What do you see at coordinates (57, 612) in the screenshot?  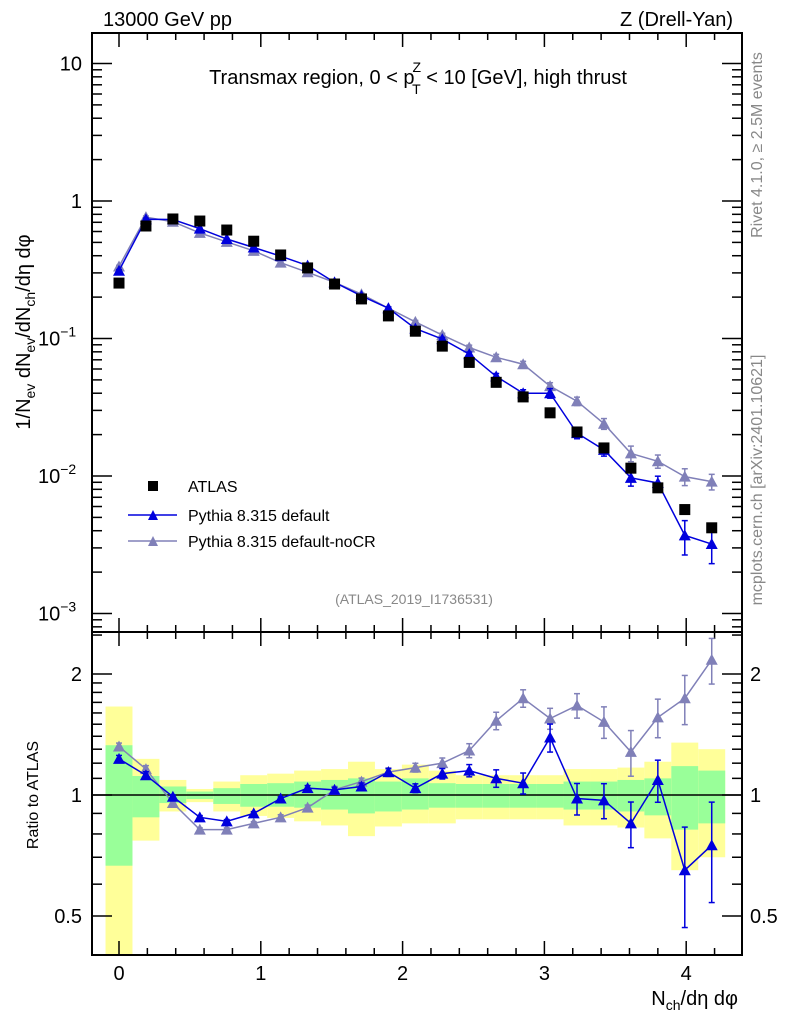 I see `y-tick-label: 10⁻³` at bounding box center [57, 612].